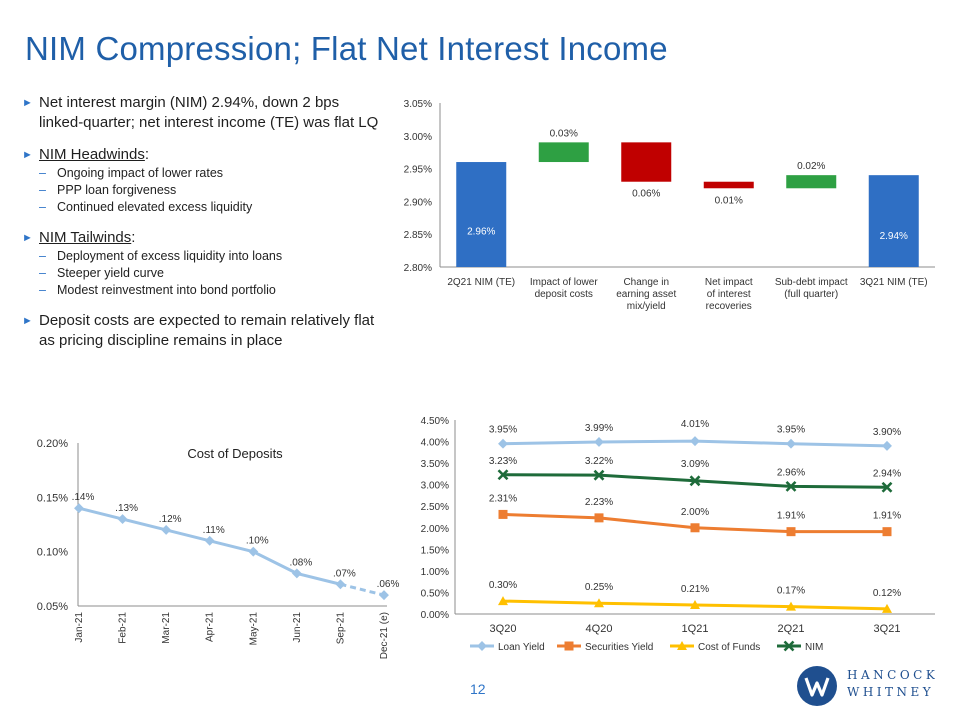 Image resolution: width=960 pixels, height=720 pixels. I want to click on data-label: .07%, so click(344, 573).